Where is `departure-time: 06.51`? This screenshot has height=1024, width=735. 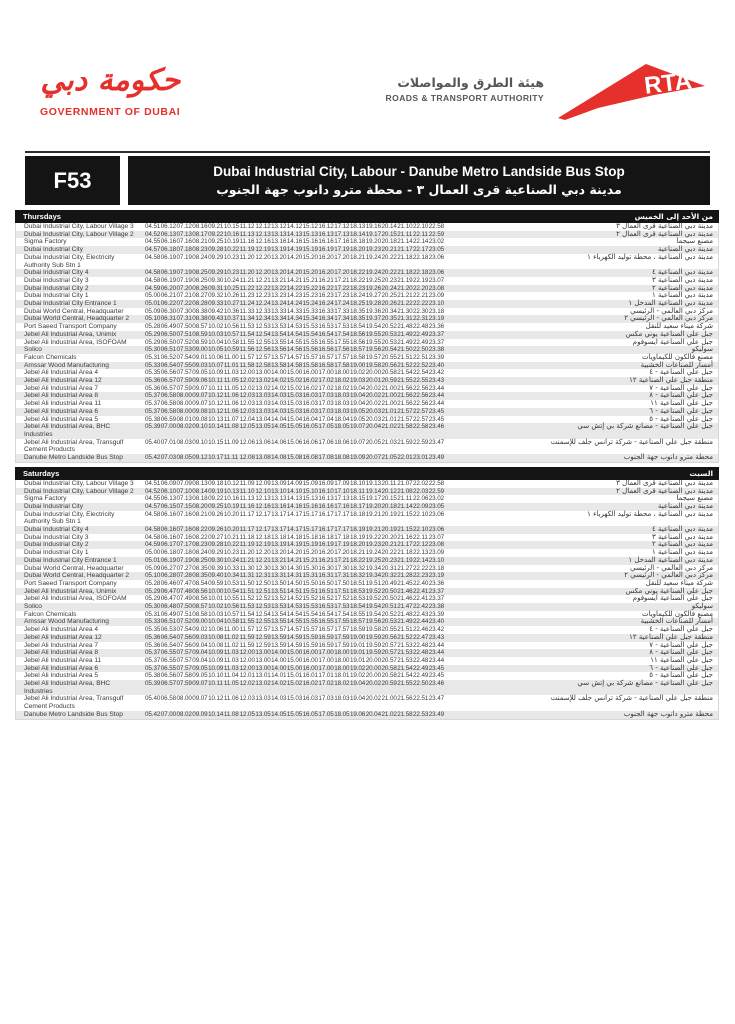
departure-time: 06.51 is located at coordinates (168, 622).